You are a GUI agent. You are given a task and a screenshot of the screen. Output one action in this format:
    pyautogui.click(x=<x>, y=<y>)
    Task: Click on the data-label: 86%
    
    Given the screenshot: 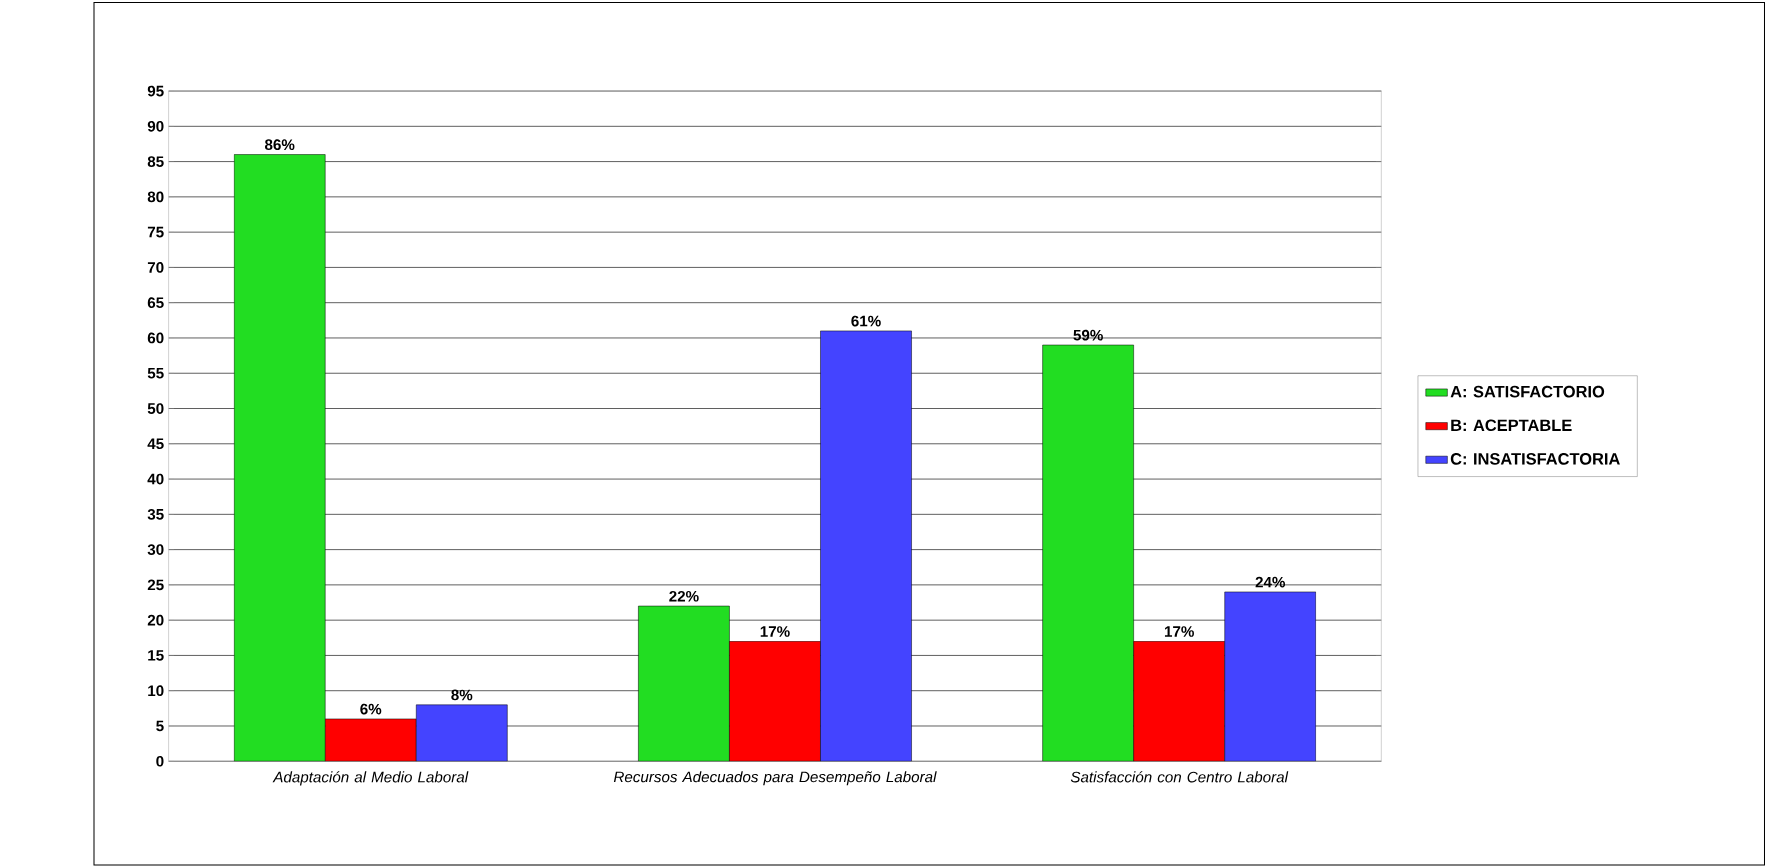 What is the action you would take?
    pyautogui.click(x=279, y=144)
    